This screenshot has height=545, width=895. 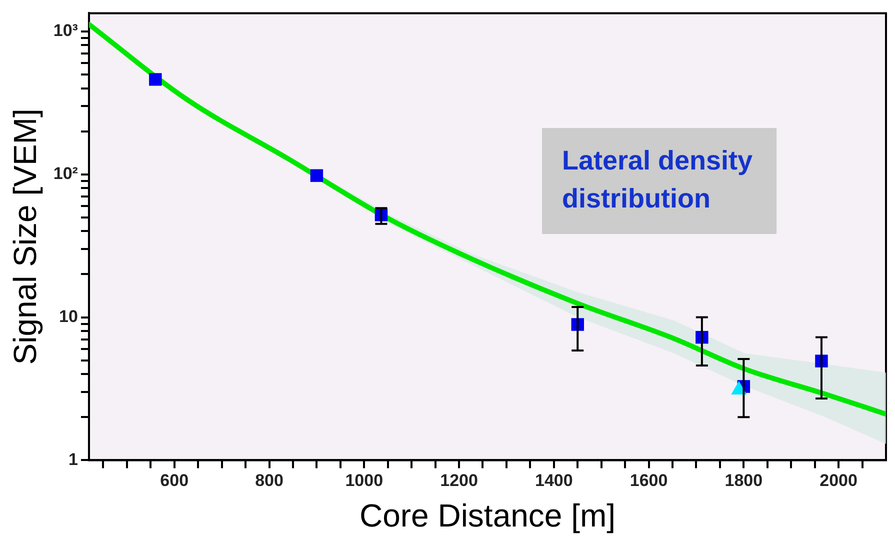 What do you see at coordinates (65, 30) in the screenshot?
I see `y-tick-label: 10³` at bounding box center [65, 30].